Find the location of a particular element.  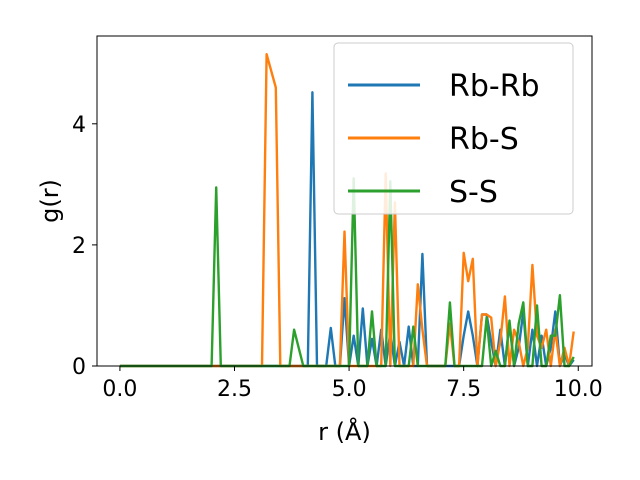

y-axis-label: g(r) is located at coordinates (50, 201).